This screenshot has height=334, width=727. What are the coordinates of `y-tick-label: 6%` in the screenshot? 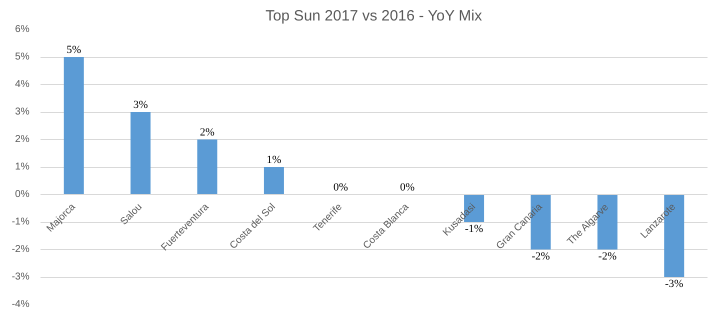 It's located at (22, 29).